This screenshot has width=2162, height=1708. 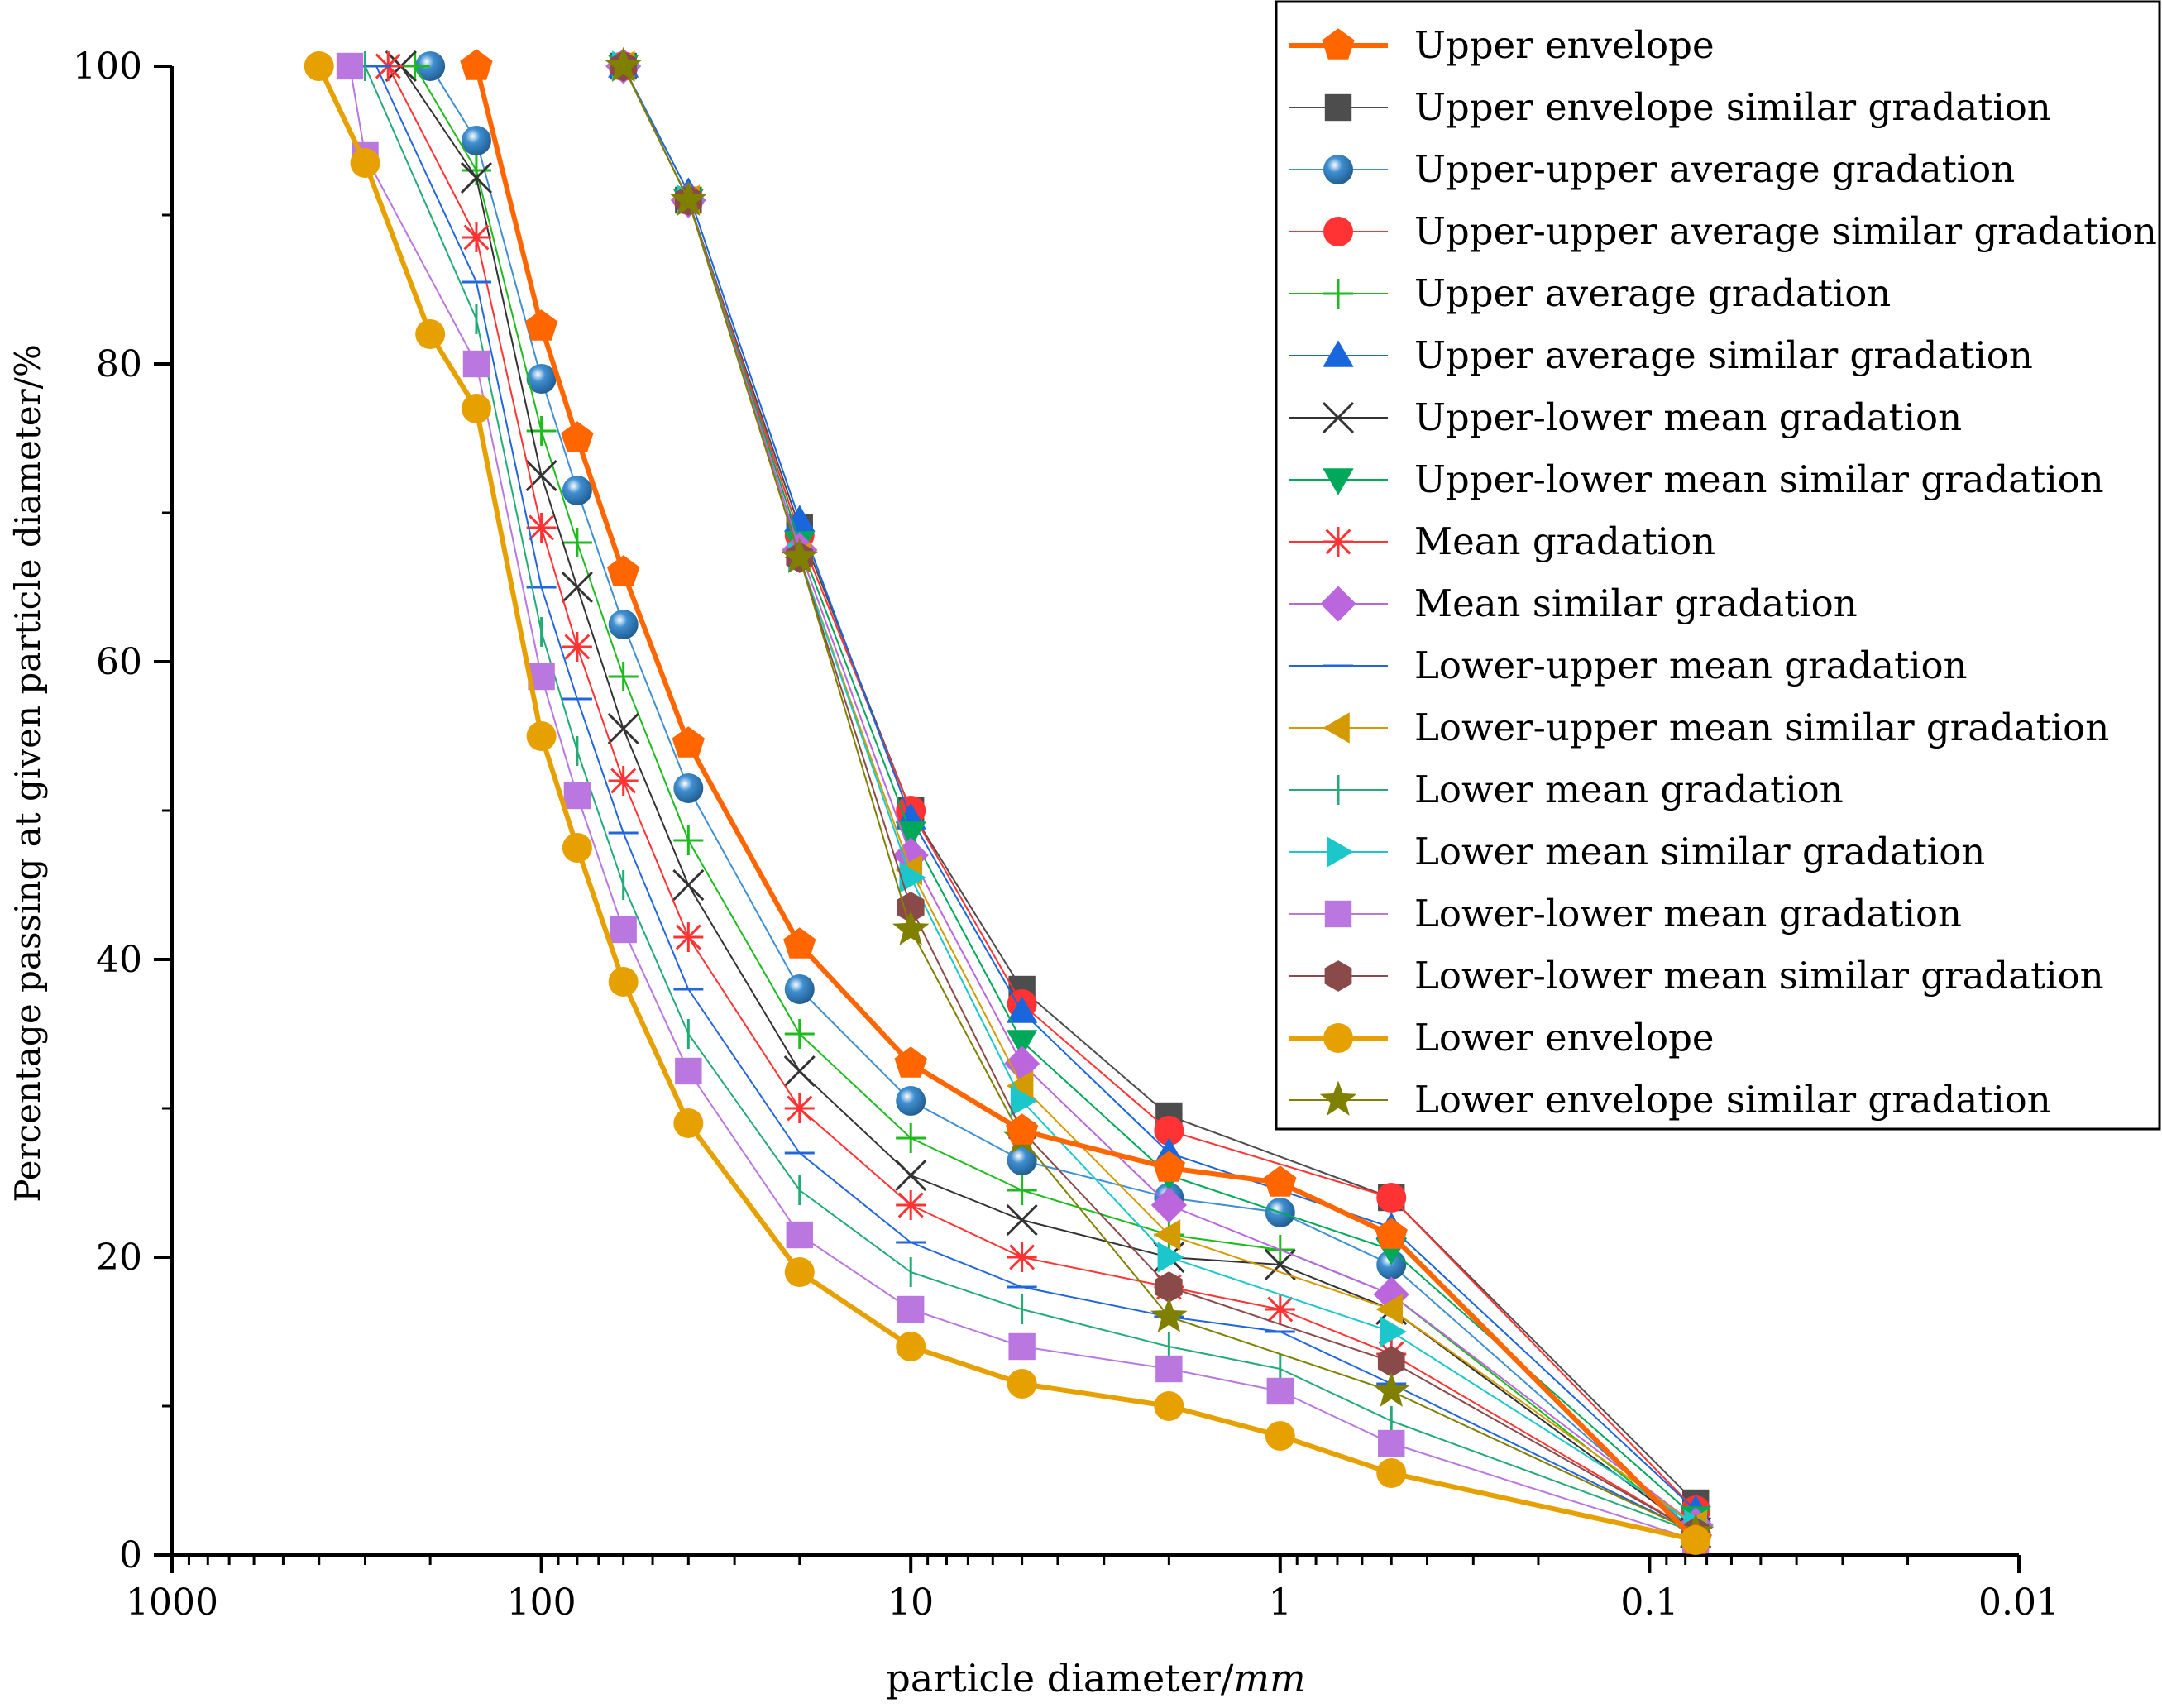 I want to click on legend-item: Upper envelope, so click(x=1502, y=45).